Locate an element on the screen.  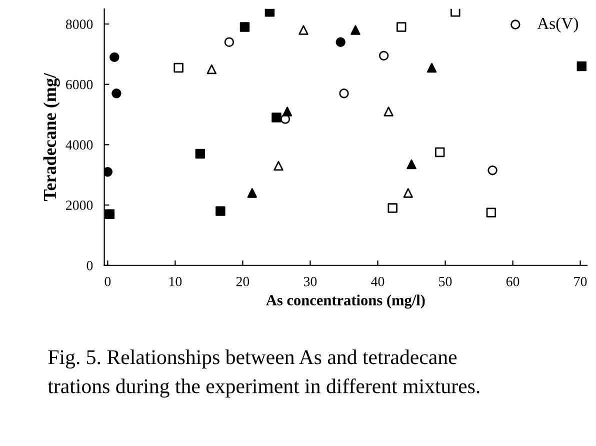
y-axis-title: Teradecane (mg/ is located at coordinates (51, 136).